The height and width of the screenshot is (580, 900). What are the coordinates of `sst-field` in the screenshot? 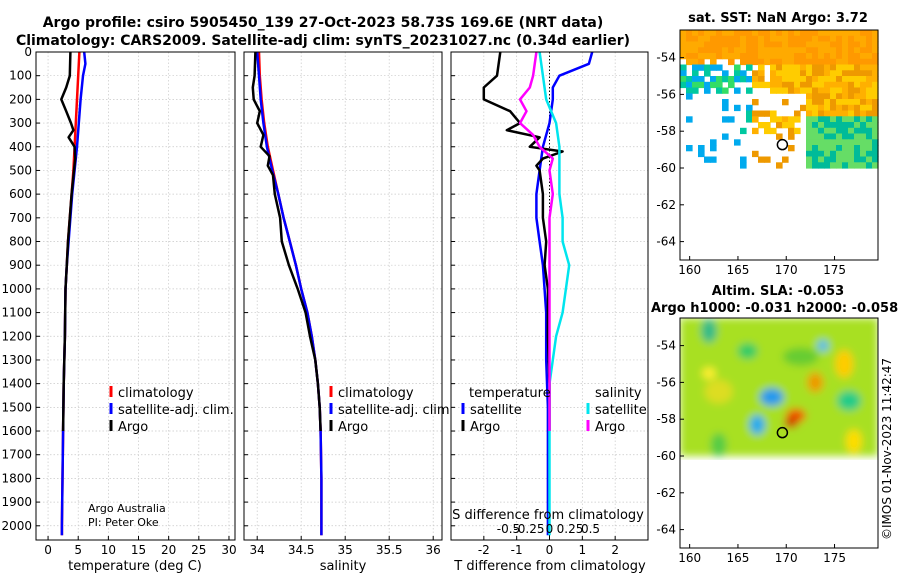 It's located at (779, 99).